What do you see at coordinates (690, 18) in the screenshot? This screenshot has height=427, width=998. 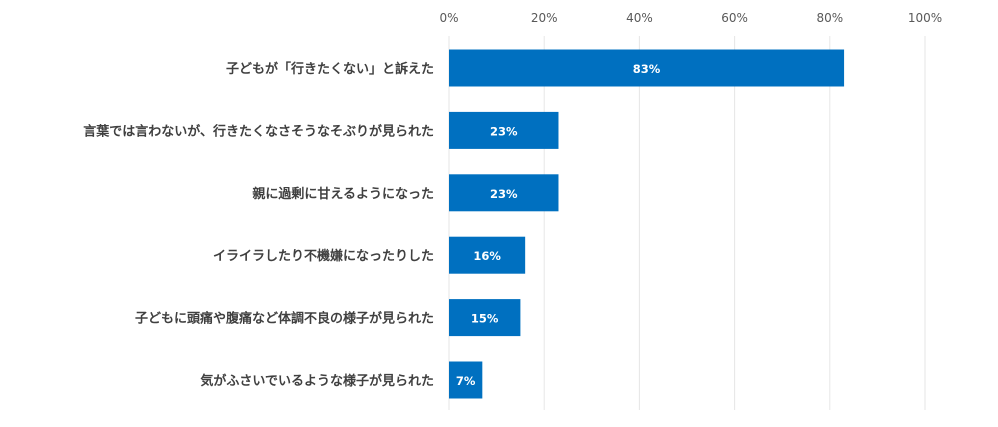 I see `x-axis-ticks: 0% 20% 40% 60% 80% 100%` at bounding box center [690, 18].